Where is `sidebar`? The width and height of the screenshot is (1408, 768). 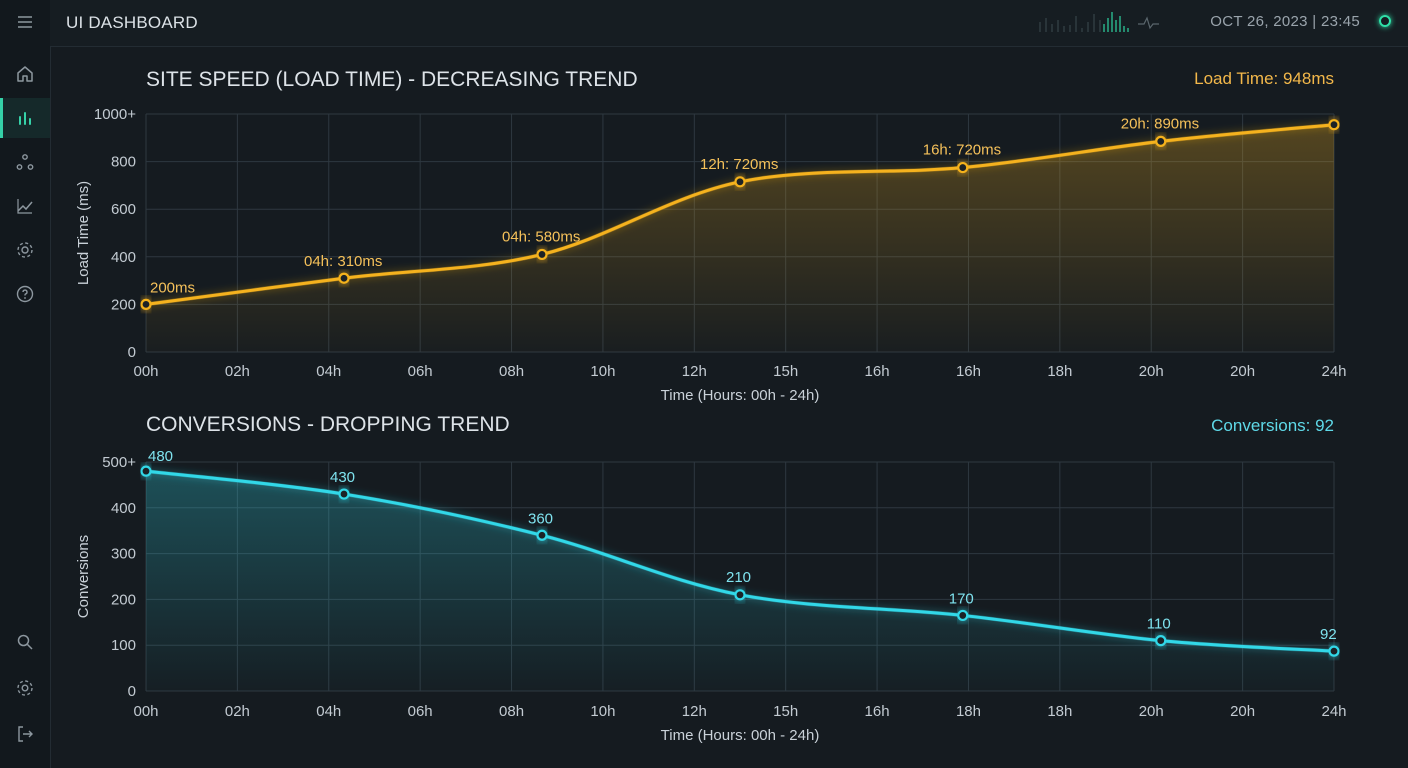 sidebar is located at coordinates (25, 384).